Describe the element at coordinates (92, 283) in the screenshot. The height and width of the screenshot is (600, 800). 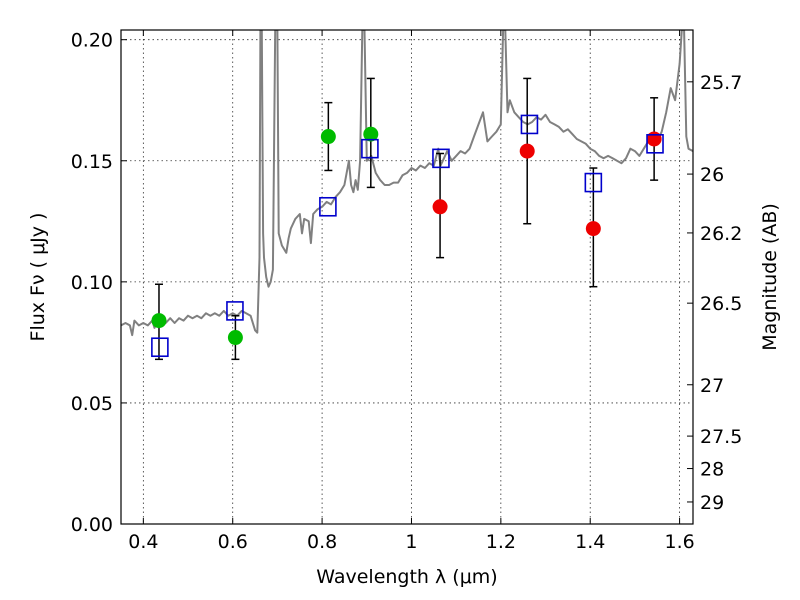
I see `y-tick-label: 0.10` at that location.